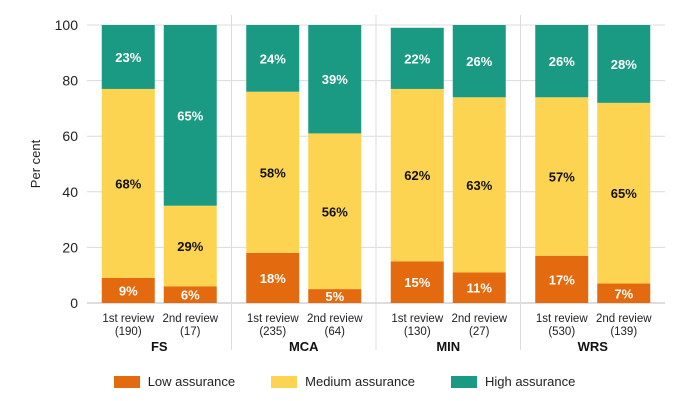  Describe the element at coordinates (530, 381) in the screenshot. I see `legend-label-high: High assurance` at that location.